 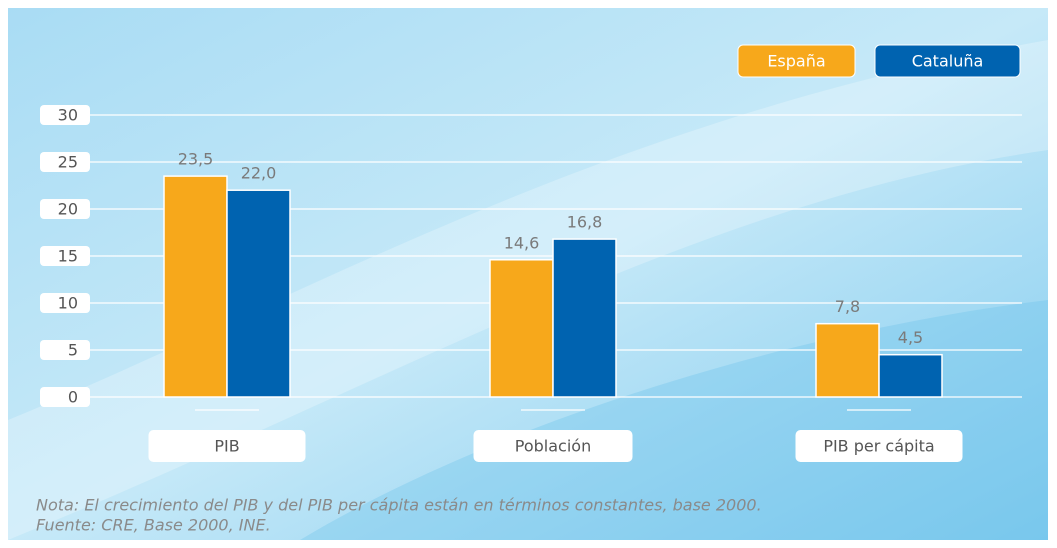 I want to click on y-tick-label: 5, so click(x=73, y=350).